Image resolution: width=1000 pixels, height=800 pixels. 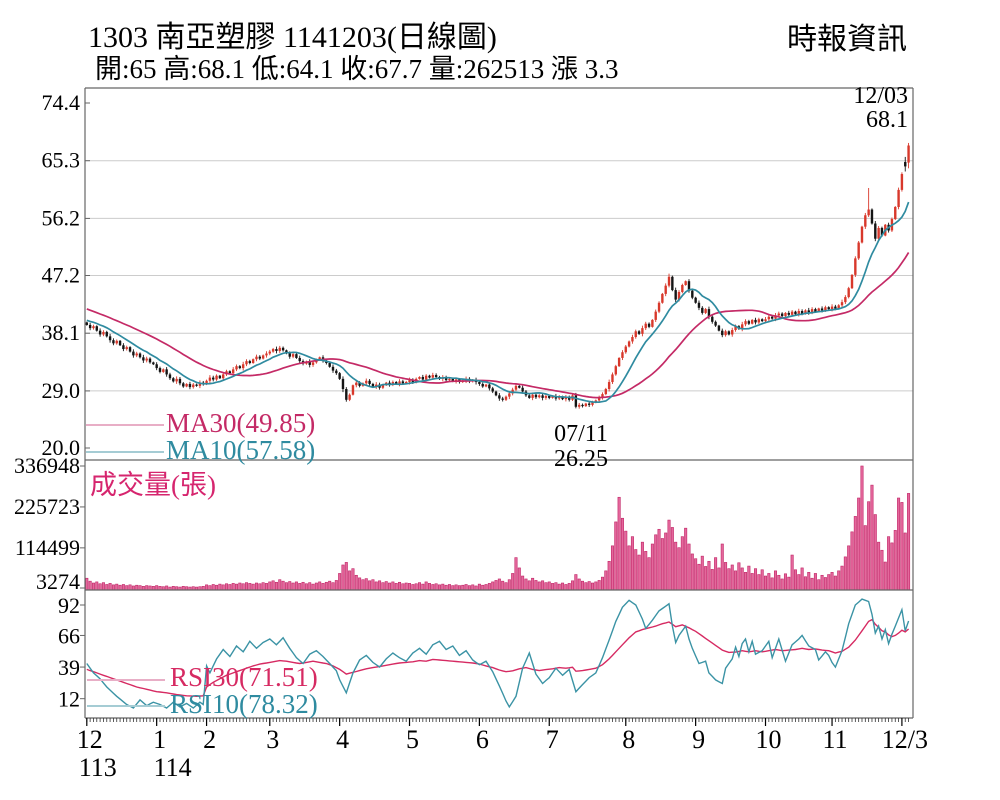 I want to click on rsi-axis-label: 66, so click(x=69, y=635).